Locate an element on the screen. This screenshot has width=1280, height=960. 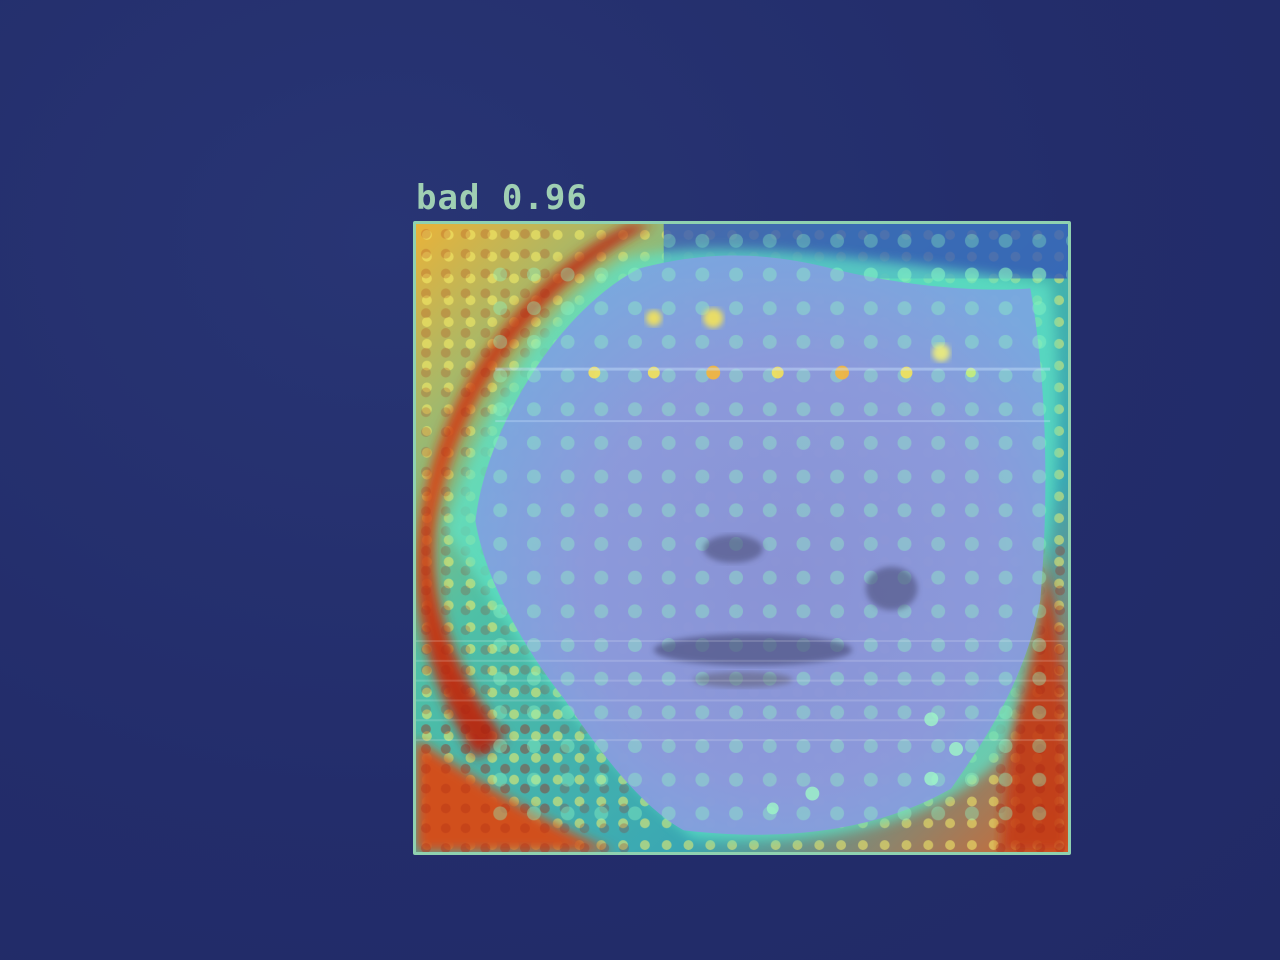
detection-label: bad 0.96 is located at coordinates (502, 198).